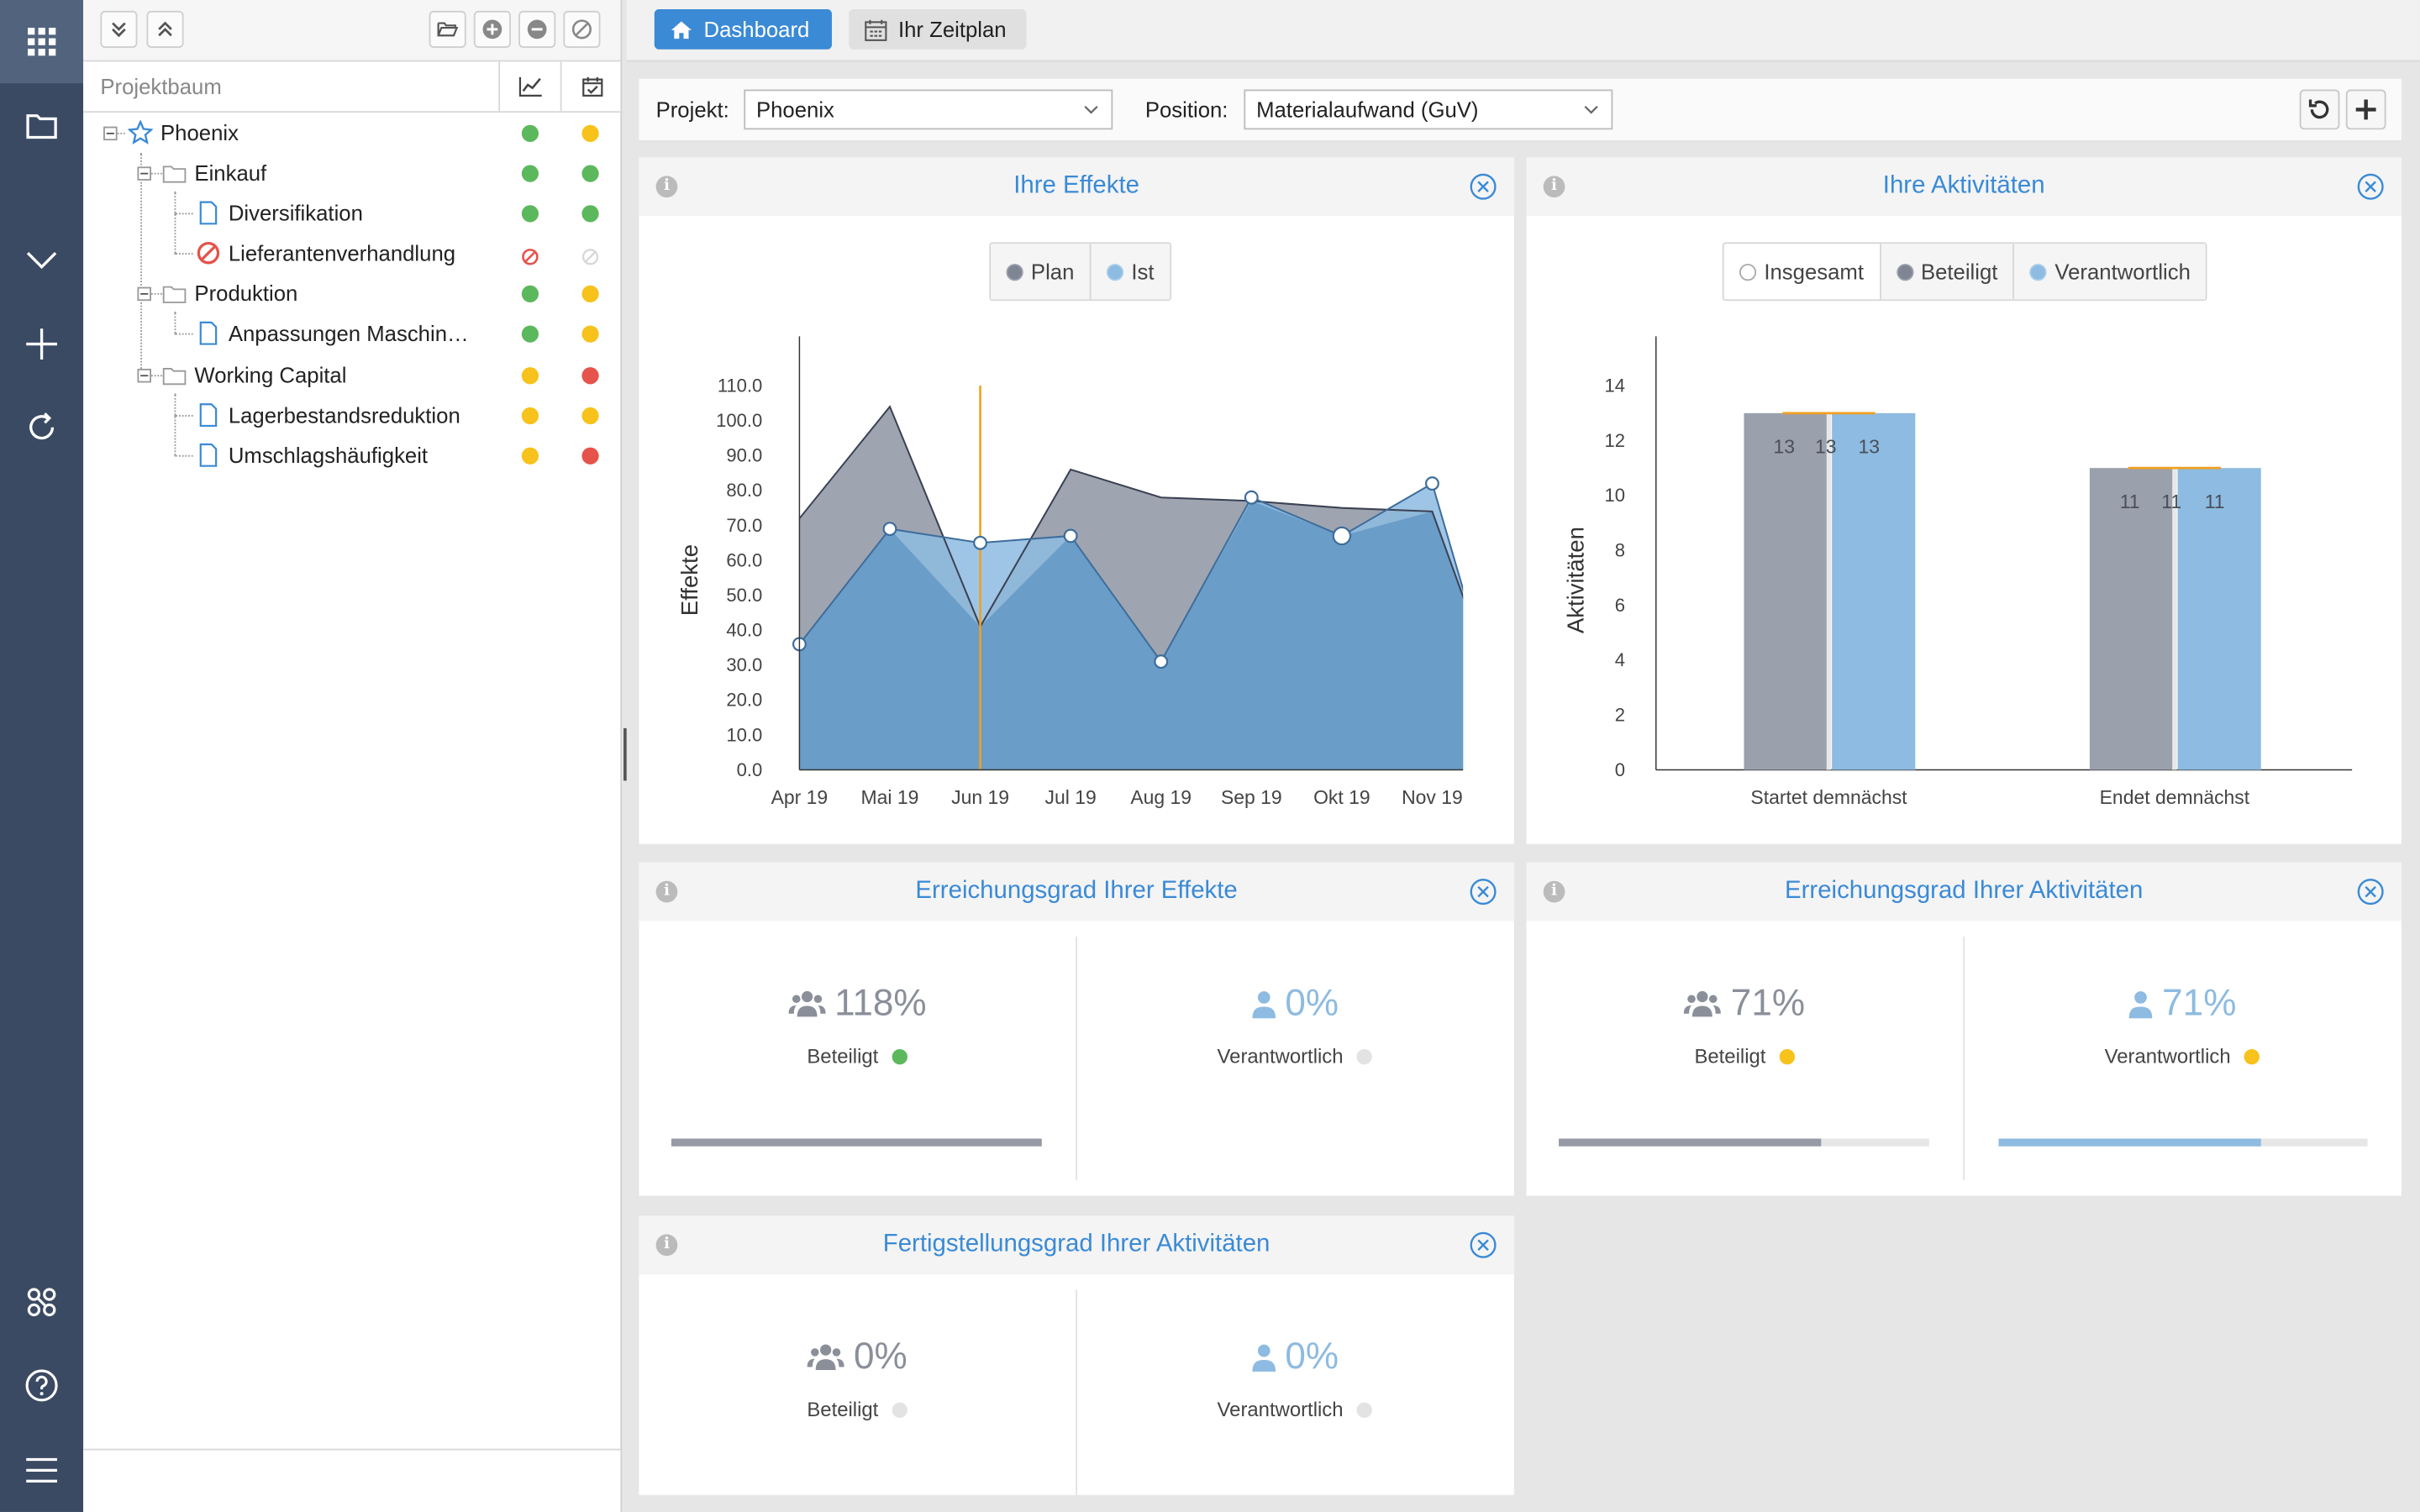  What do you see at coordinates (254, 374) in the screenshot?
I see `tree-node-working-capital: Working Capital` at bounding box center [254, 374].